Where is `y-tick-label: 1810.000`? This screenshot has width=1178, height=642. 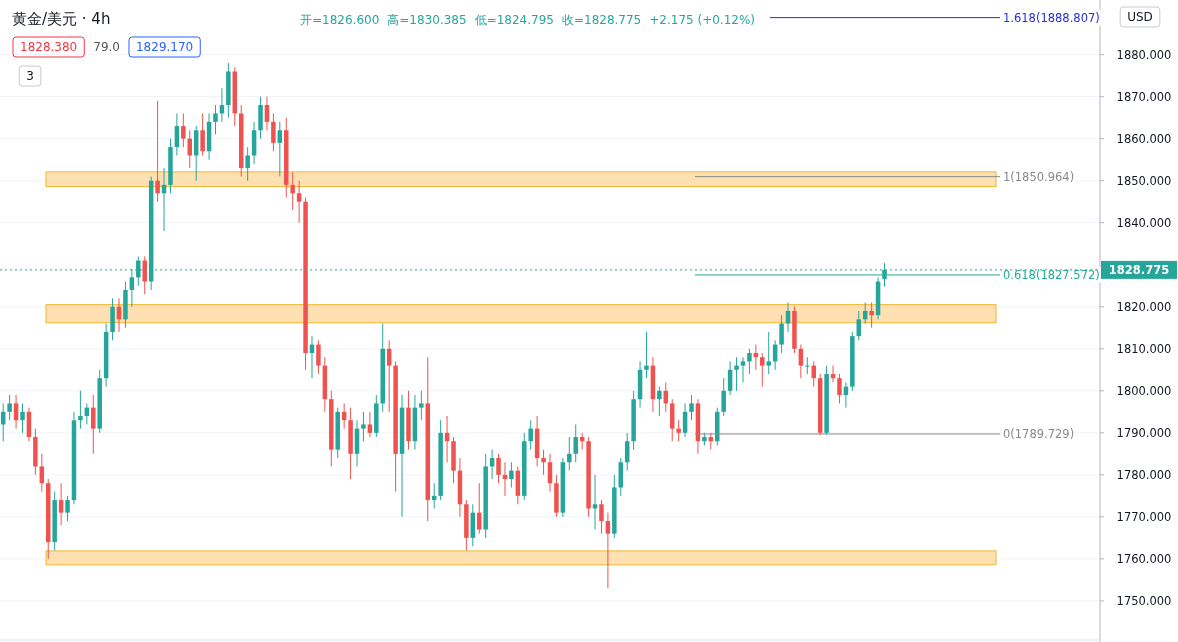 y-tick-label: 1810.000 is located at coordinates (1144, 348).